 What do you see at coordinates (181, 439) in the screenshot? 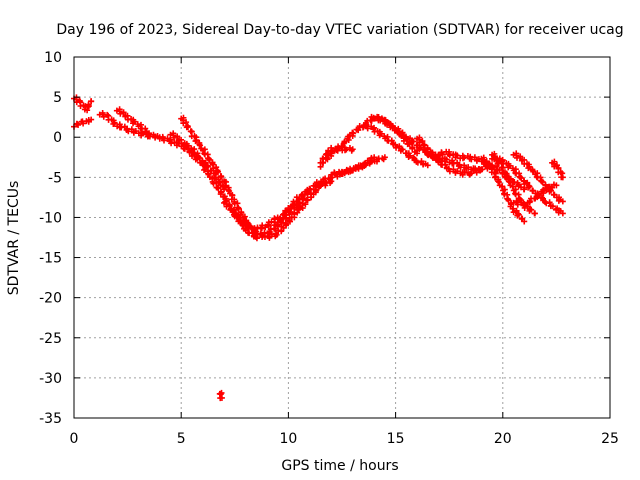
I see `x-tick-label: 5` at bounding box center [181, 439].